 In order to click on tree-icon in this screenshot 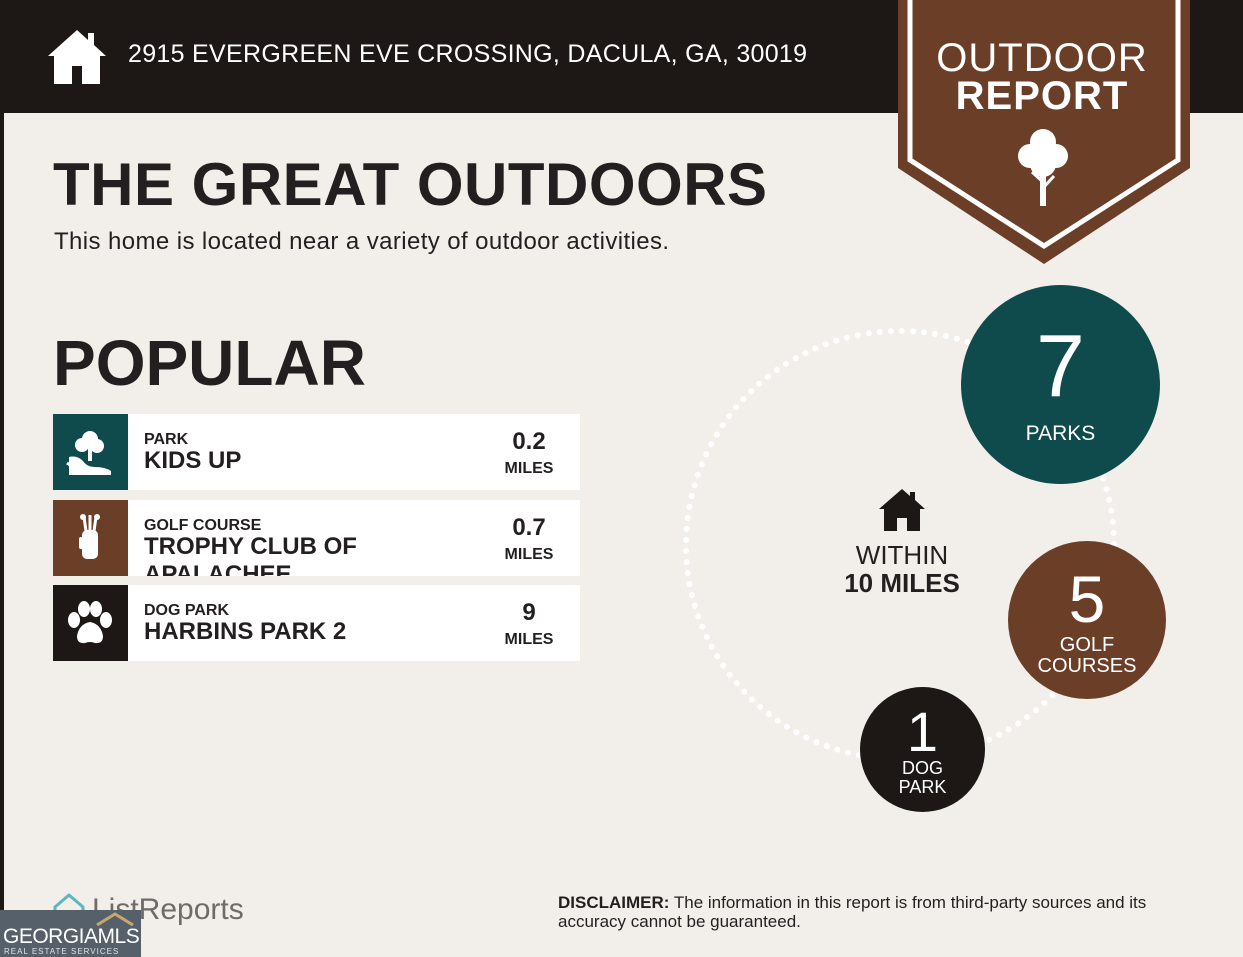, I will do `click(1043, 167)`.